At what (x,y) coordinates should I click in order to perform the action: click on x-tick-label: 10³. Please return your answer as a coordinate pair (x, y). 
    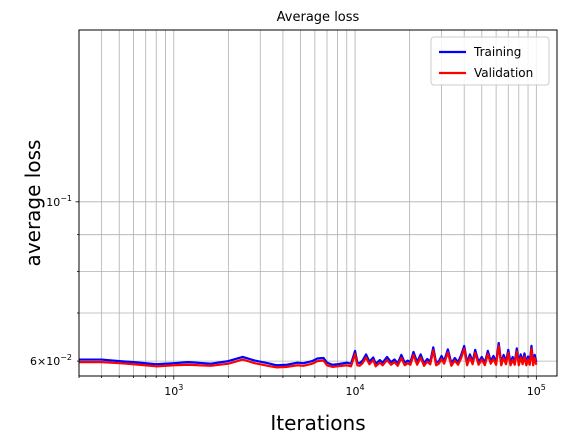
    Looking at the image, I should click on (173, 390).